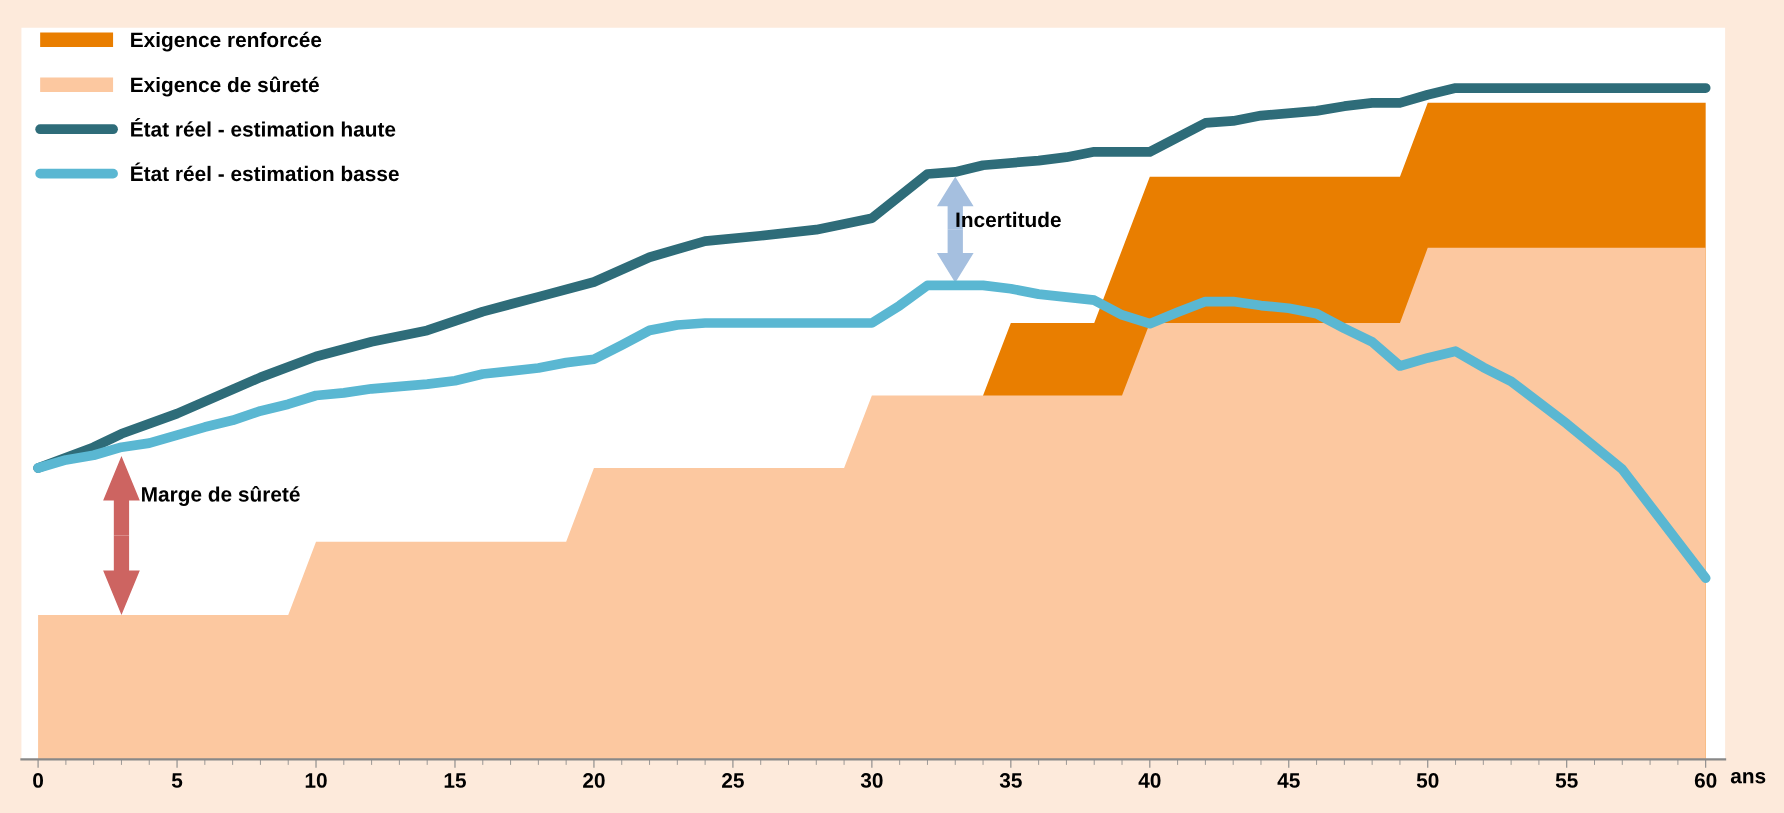 This screenshot has height=813, width=1784. What do you see at coordinates (594, 780) in the screenshot?
I see `x-tick-label: 20` at bounding box center [594, 780].